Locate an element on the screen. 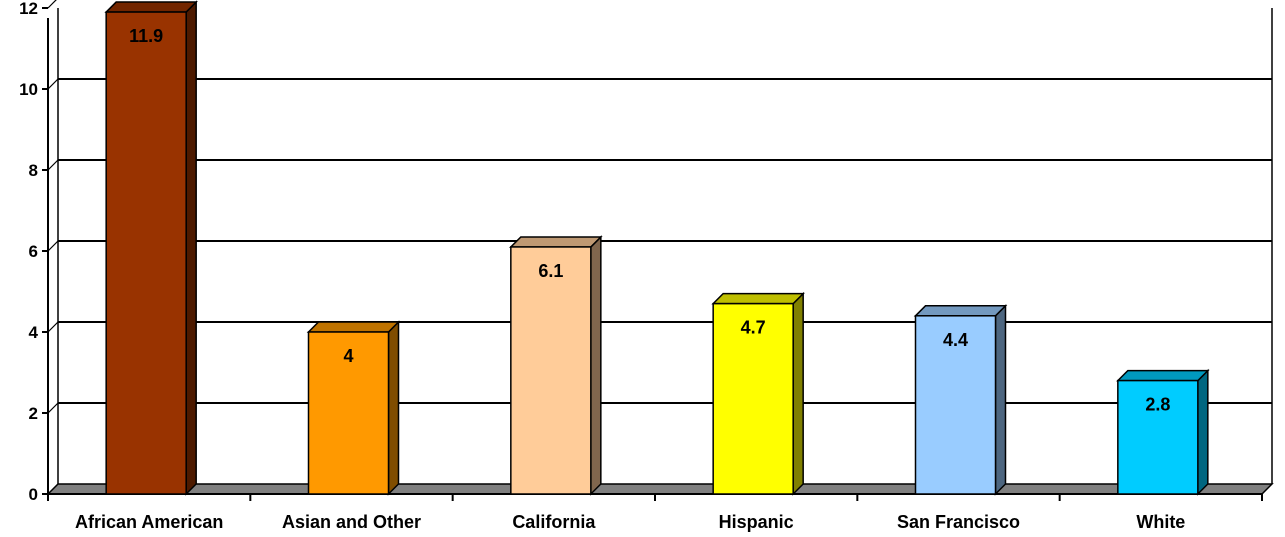 The width and height of the screenshot is (1285, 537). bar-value-label: 6.1 is located at coordinates (550, 271).